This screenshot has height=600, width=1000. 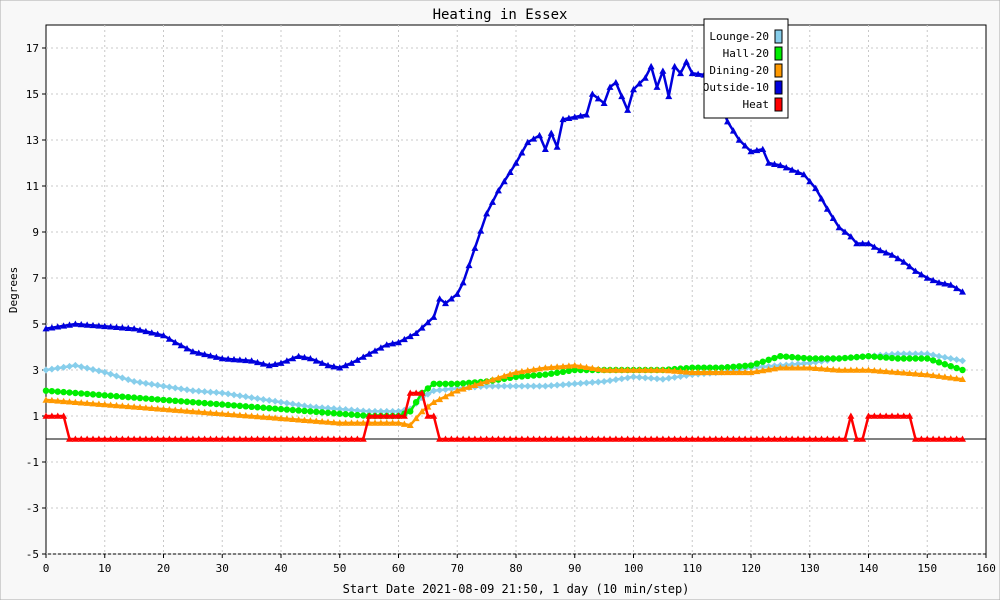 What do you see at coordinates (746, 68) in the screenshot?
I see `legend-box` at bounding box center [746, 68].